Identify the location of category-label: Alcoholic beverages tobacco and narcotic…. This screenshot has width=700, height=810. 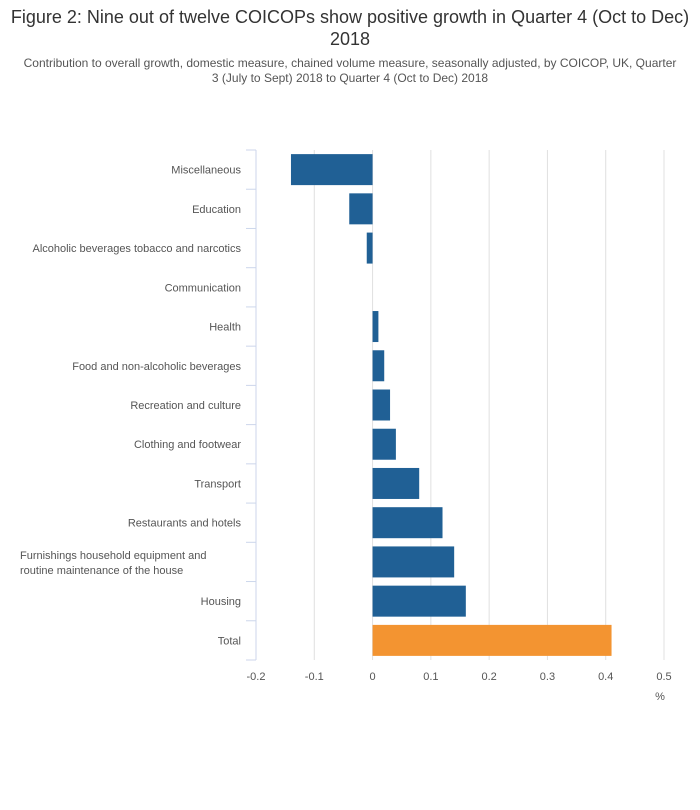
(136, 249).